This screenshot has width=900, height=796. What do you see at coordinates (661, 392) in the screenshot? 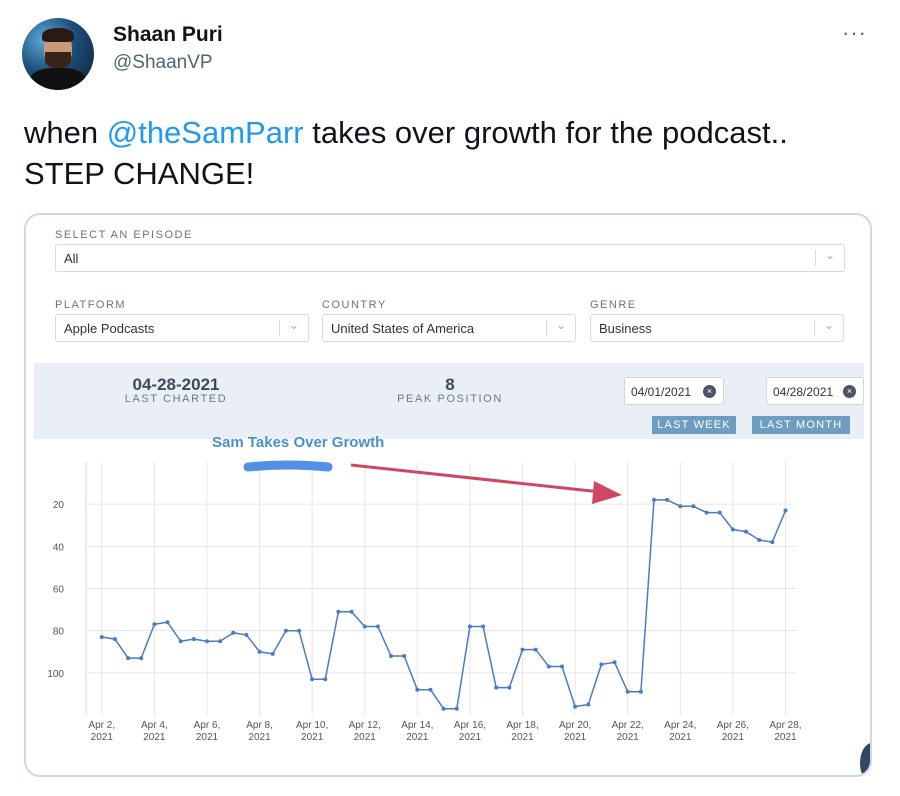
I see `start-date-value: 04/01/2021` at bounding box center [661, 392].